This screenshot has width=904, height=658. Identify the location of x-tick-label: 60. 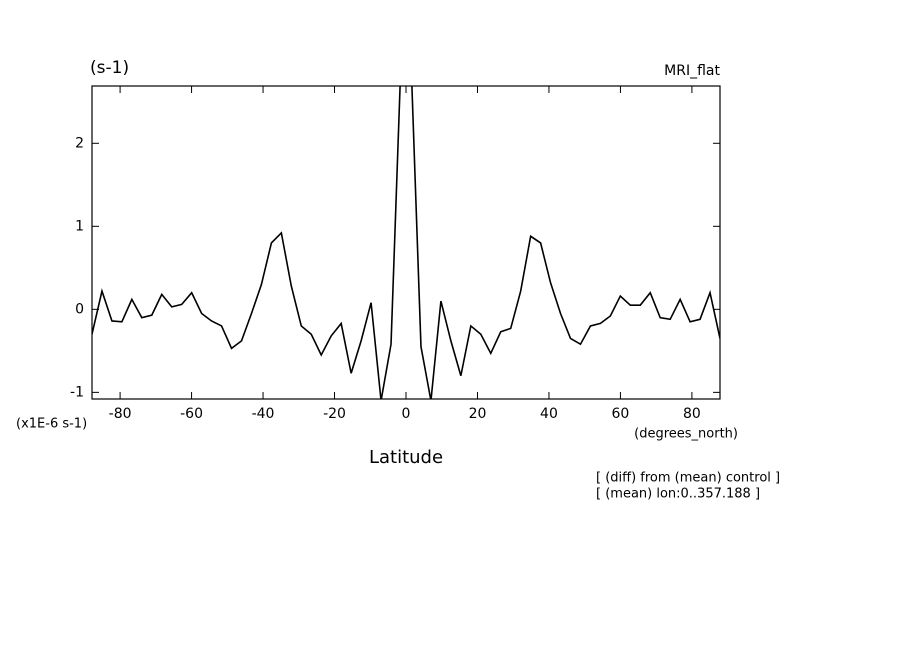
(621, 414).